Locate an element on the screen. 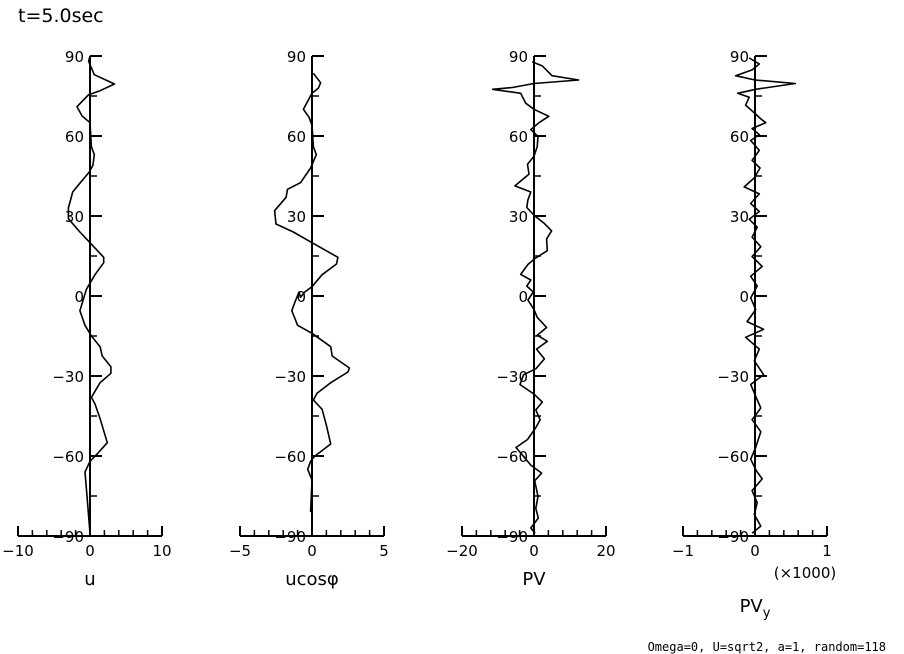 This screenshot has height=654, width=904. x-tick-label: −5 is located at coordinates (240, 551).